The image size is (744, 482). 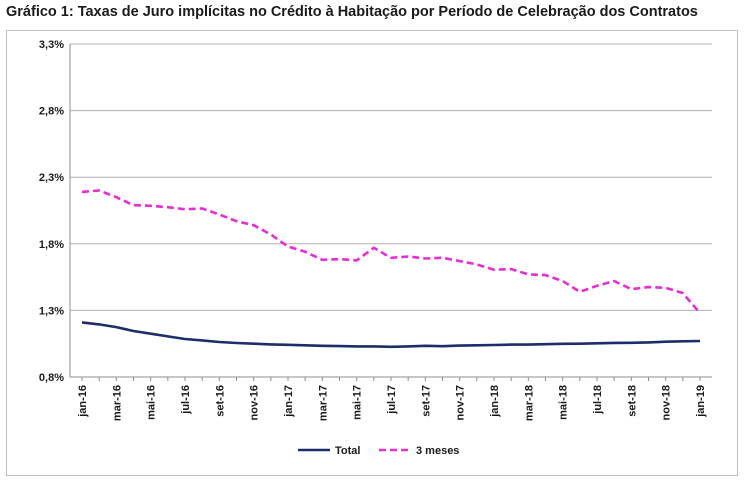 I want to click on y-tick-label: 2,3%, so click(x=51, y=178).